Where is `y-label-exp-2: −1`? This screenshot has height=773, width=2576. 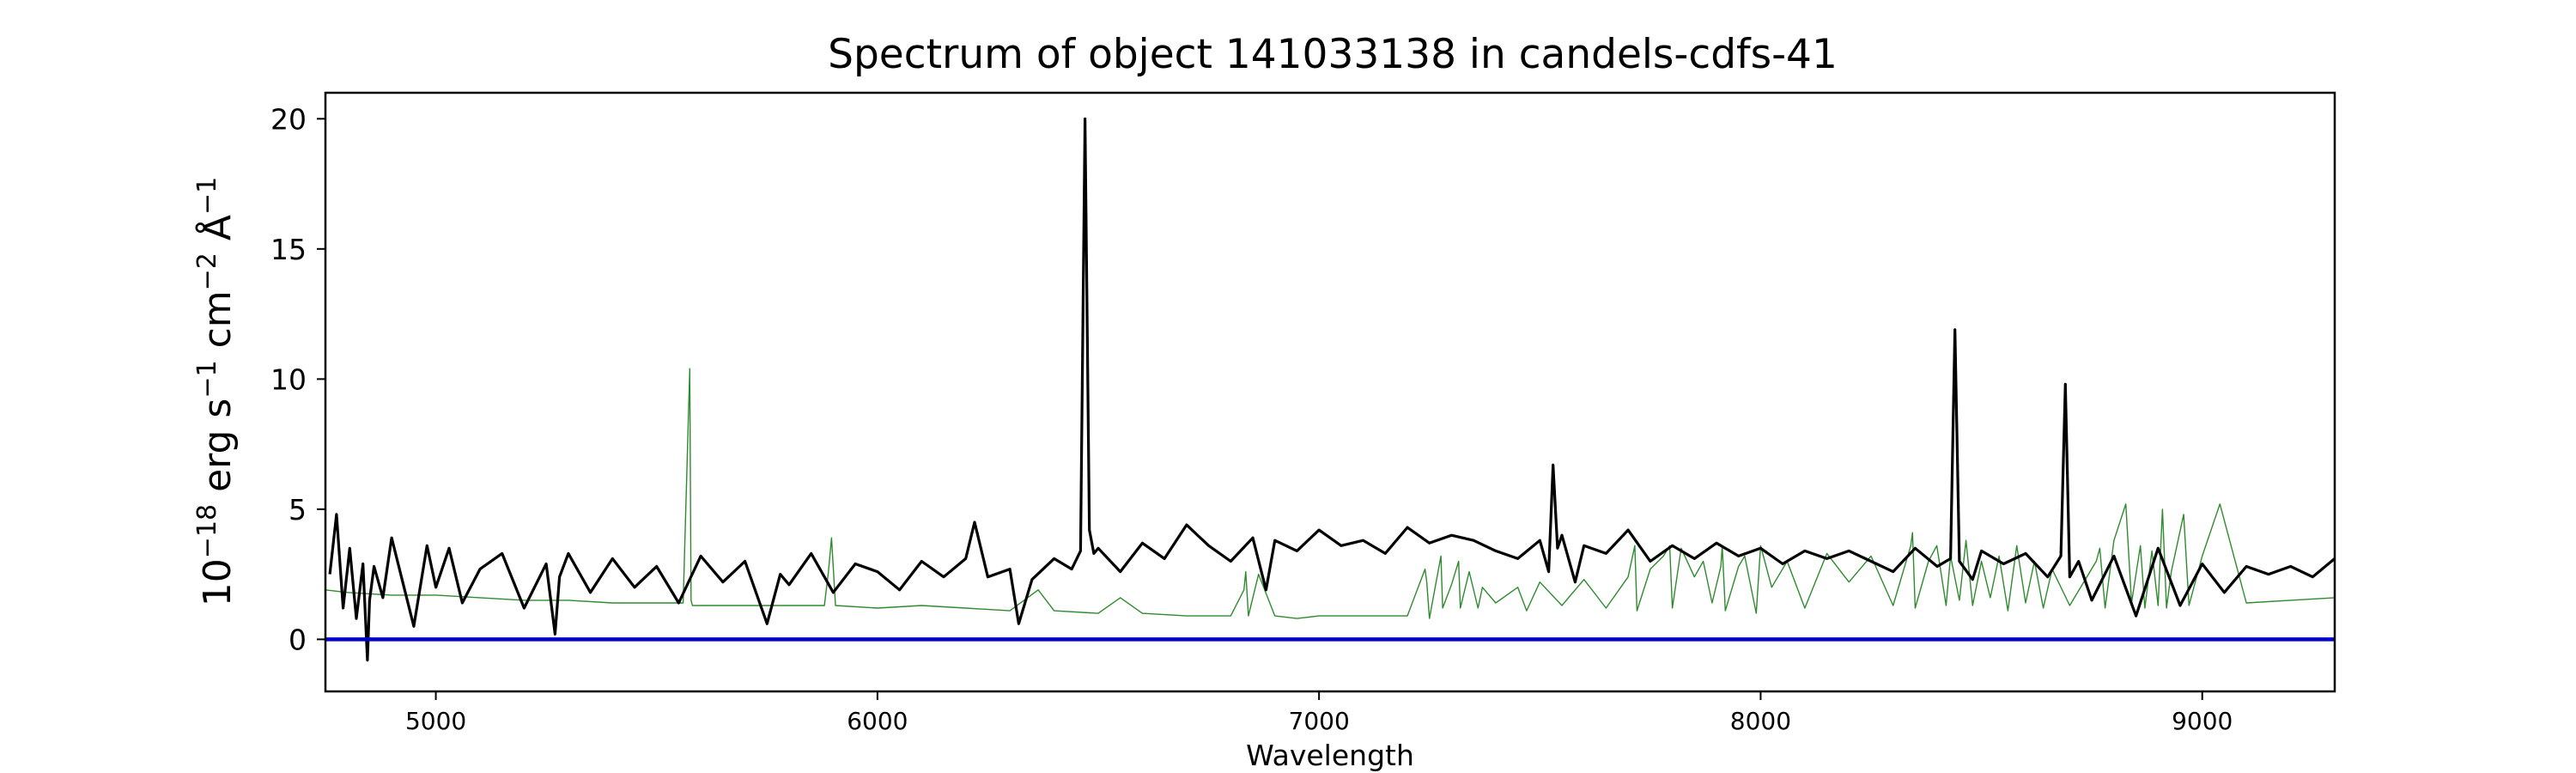 y-label-exp-2: −1 is located at coordinates (207, 379).